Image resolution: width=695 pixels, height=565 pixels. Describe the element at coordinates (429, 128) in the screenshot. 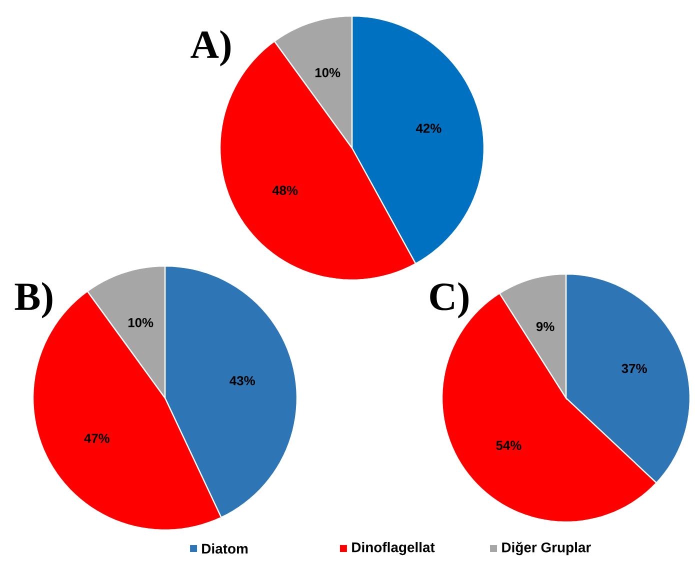

I see `data-label: 42%` at that location.